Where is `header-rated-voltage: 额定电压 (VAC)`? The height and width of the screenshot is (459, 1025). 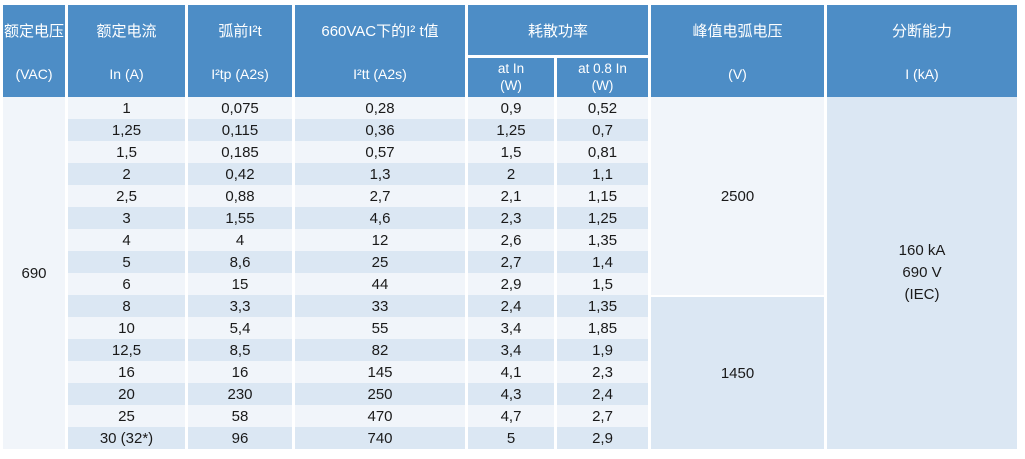 header-rated-voltage: 额定电压 (VAC) is located at coordinates (34, 51).